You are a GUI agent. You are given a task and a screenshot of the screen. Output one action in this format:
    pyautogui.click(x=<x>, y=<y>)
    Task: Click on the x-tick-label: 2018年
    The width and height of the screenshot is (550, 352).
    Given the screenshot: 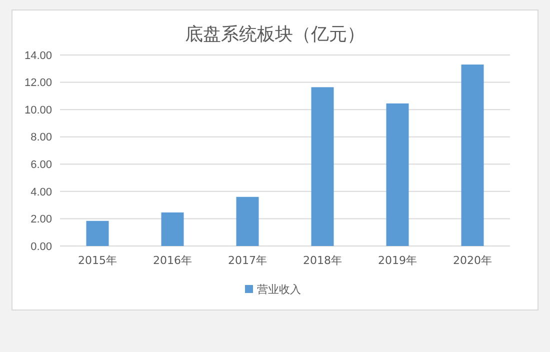 What is the action you would take?
    pyautogui.click(x=322, y=260)
    